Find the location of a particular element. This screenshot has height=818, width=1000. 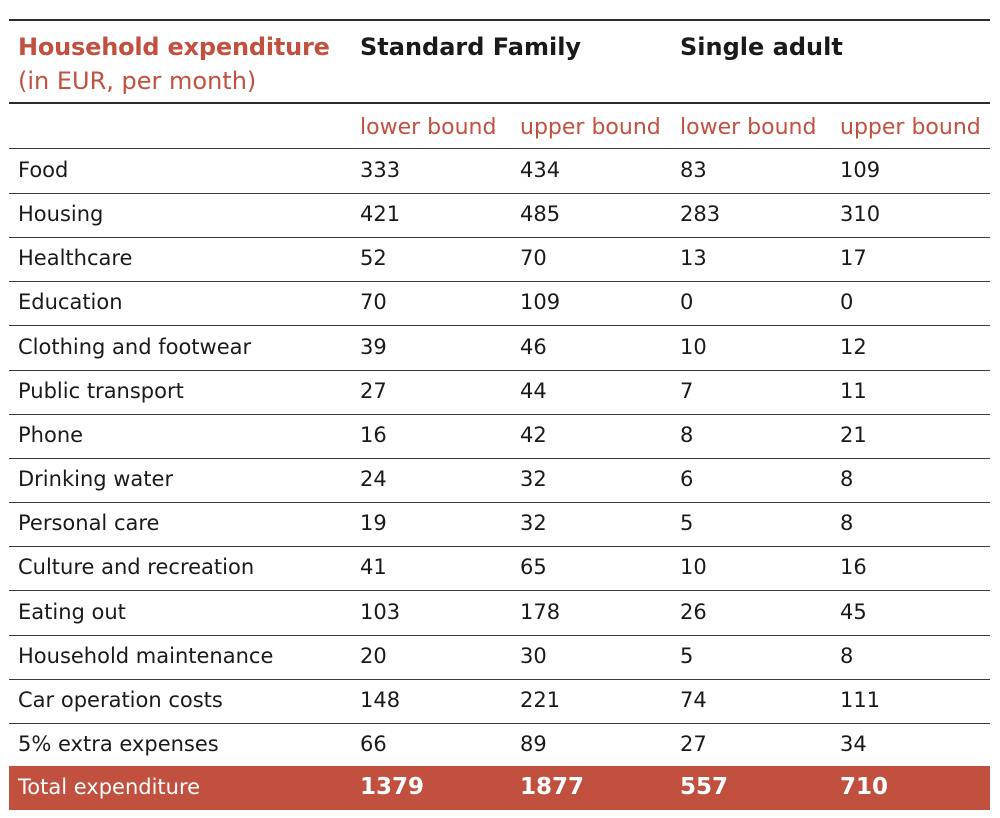

family-upper-value: 42 is located at coordinates (533, 435).